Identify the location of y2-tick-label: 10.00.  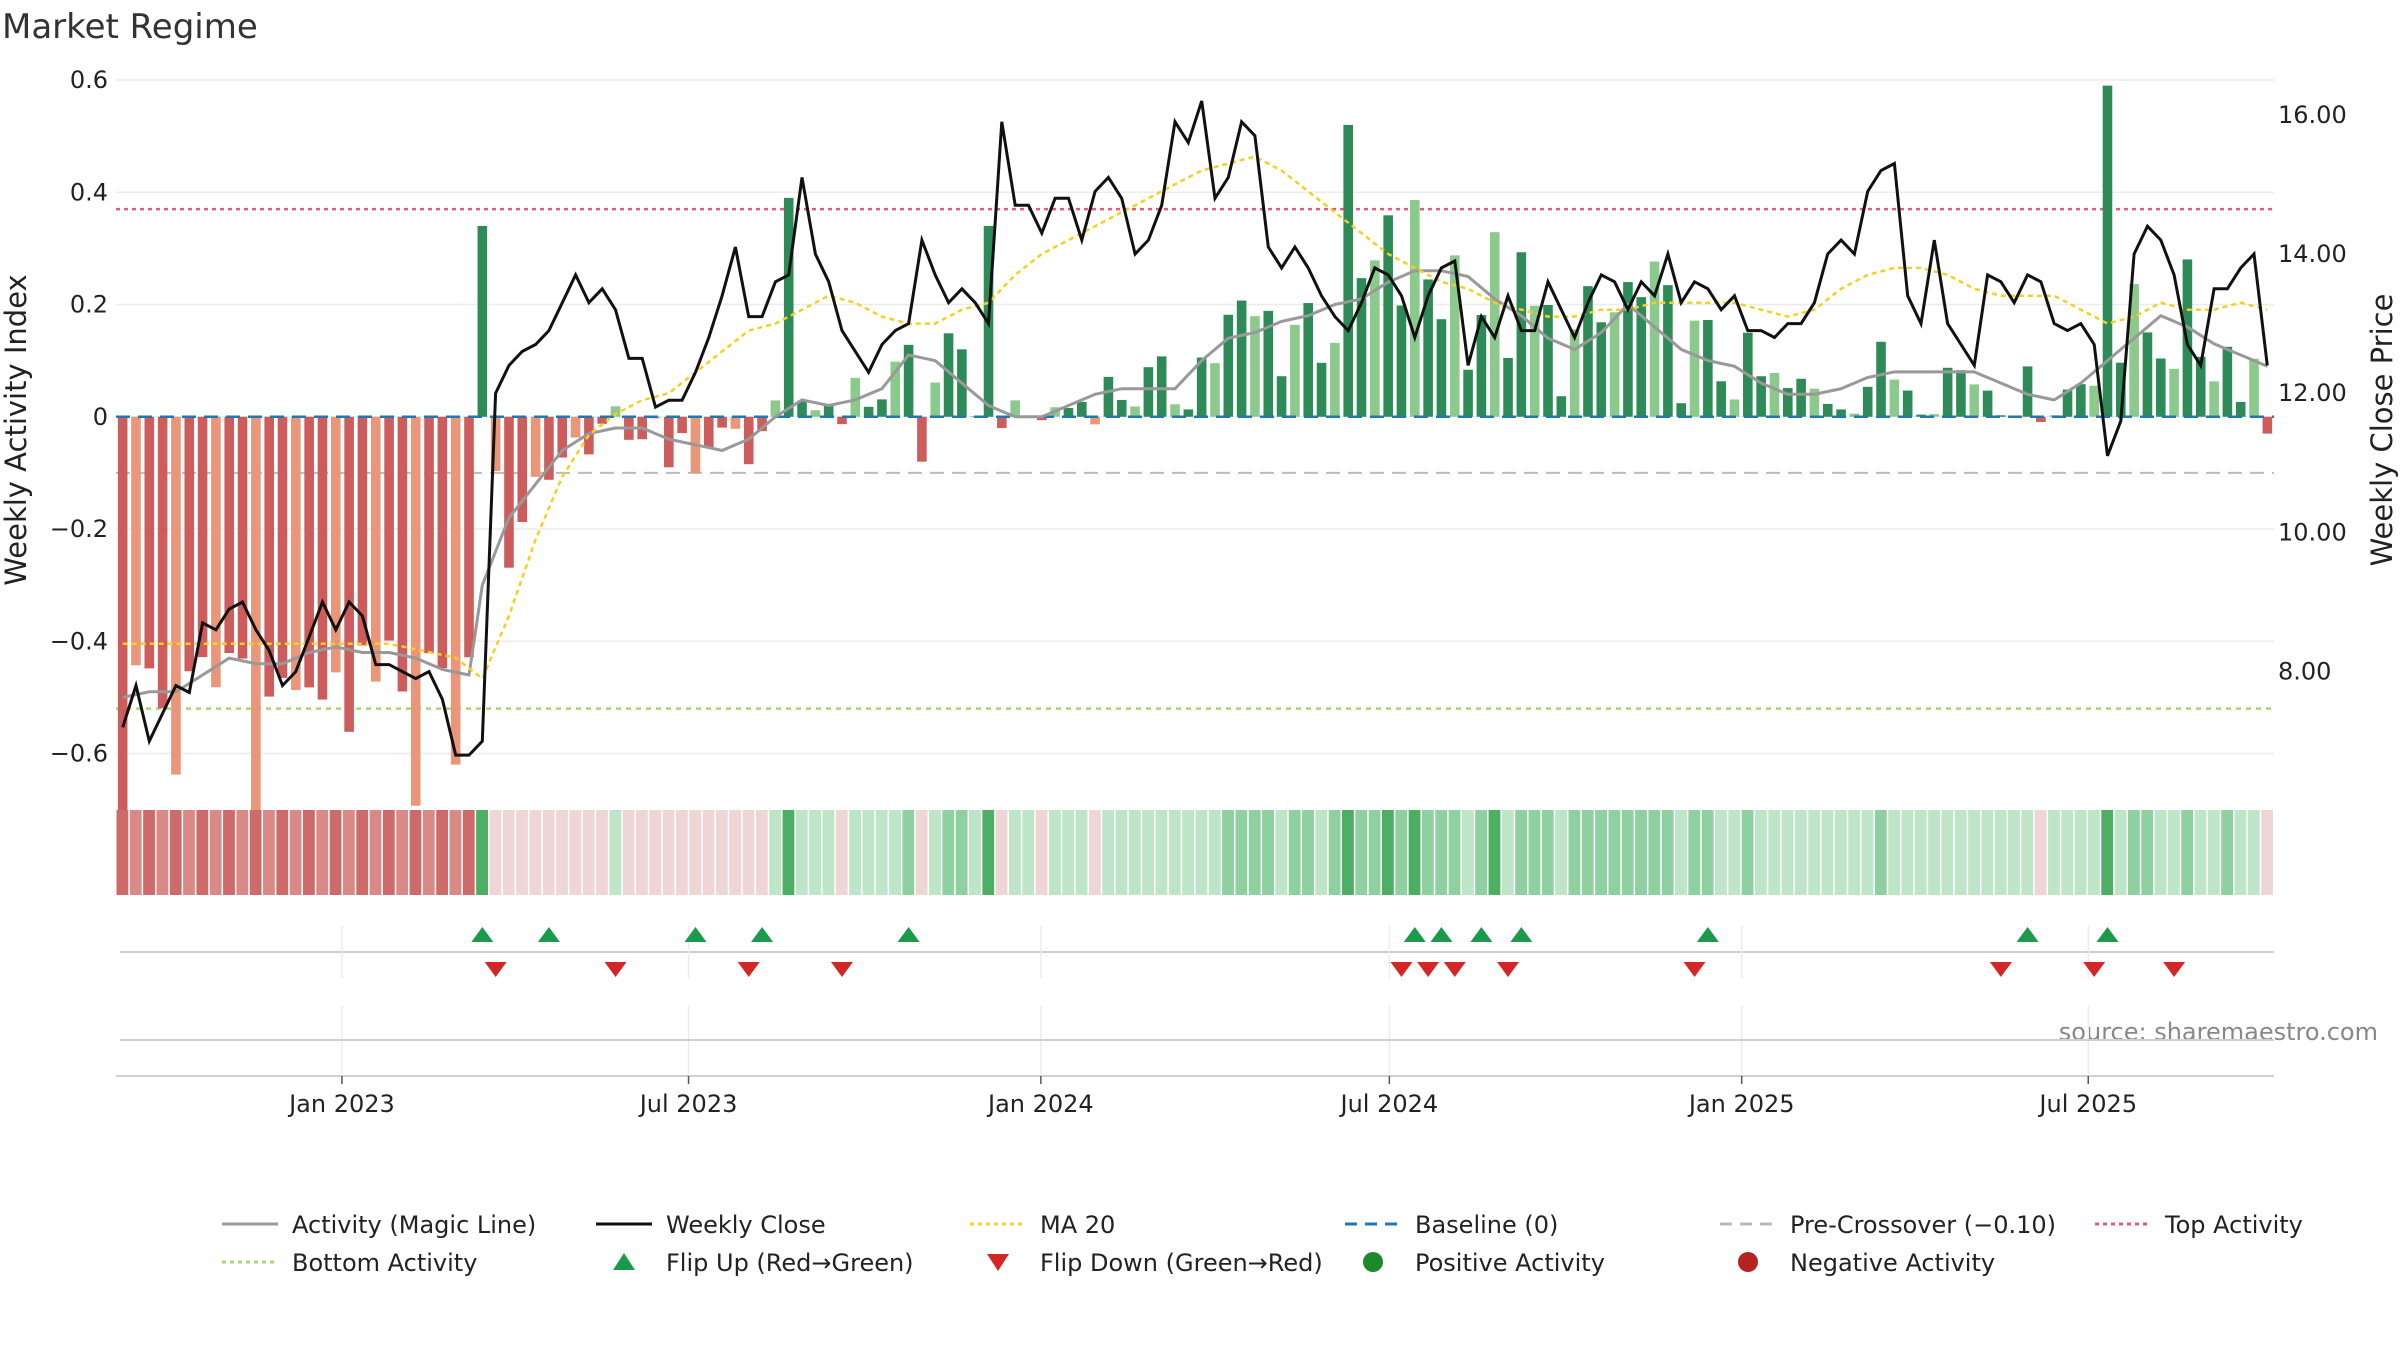
(2312, 532).